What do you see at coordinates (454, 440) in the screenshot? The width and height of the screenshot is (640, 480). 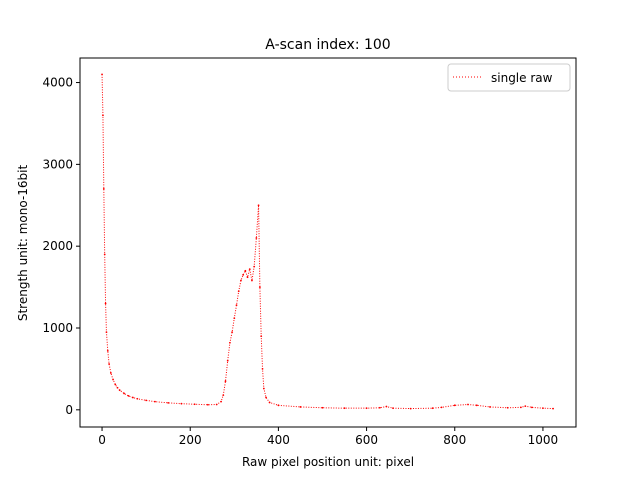 I see `x-tick-label: 800` at bounding box center [454, 440].